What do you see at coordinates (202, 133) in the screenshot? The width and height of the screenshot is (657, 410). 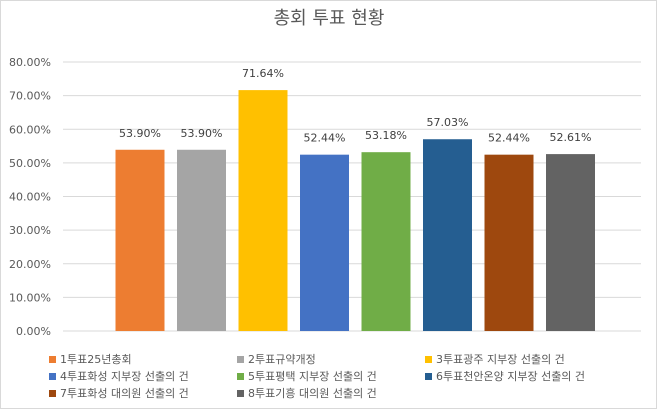 I see `data-label-2: 53.90%` at bounding box center [202, 133].